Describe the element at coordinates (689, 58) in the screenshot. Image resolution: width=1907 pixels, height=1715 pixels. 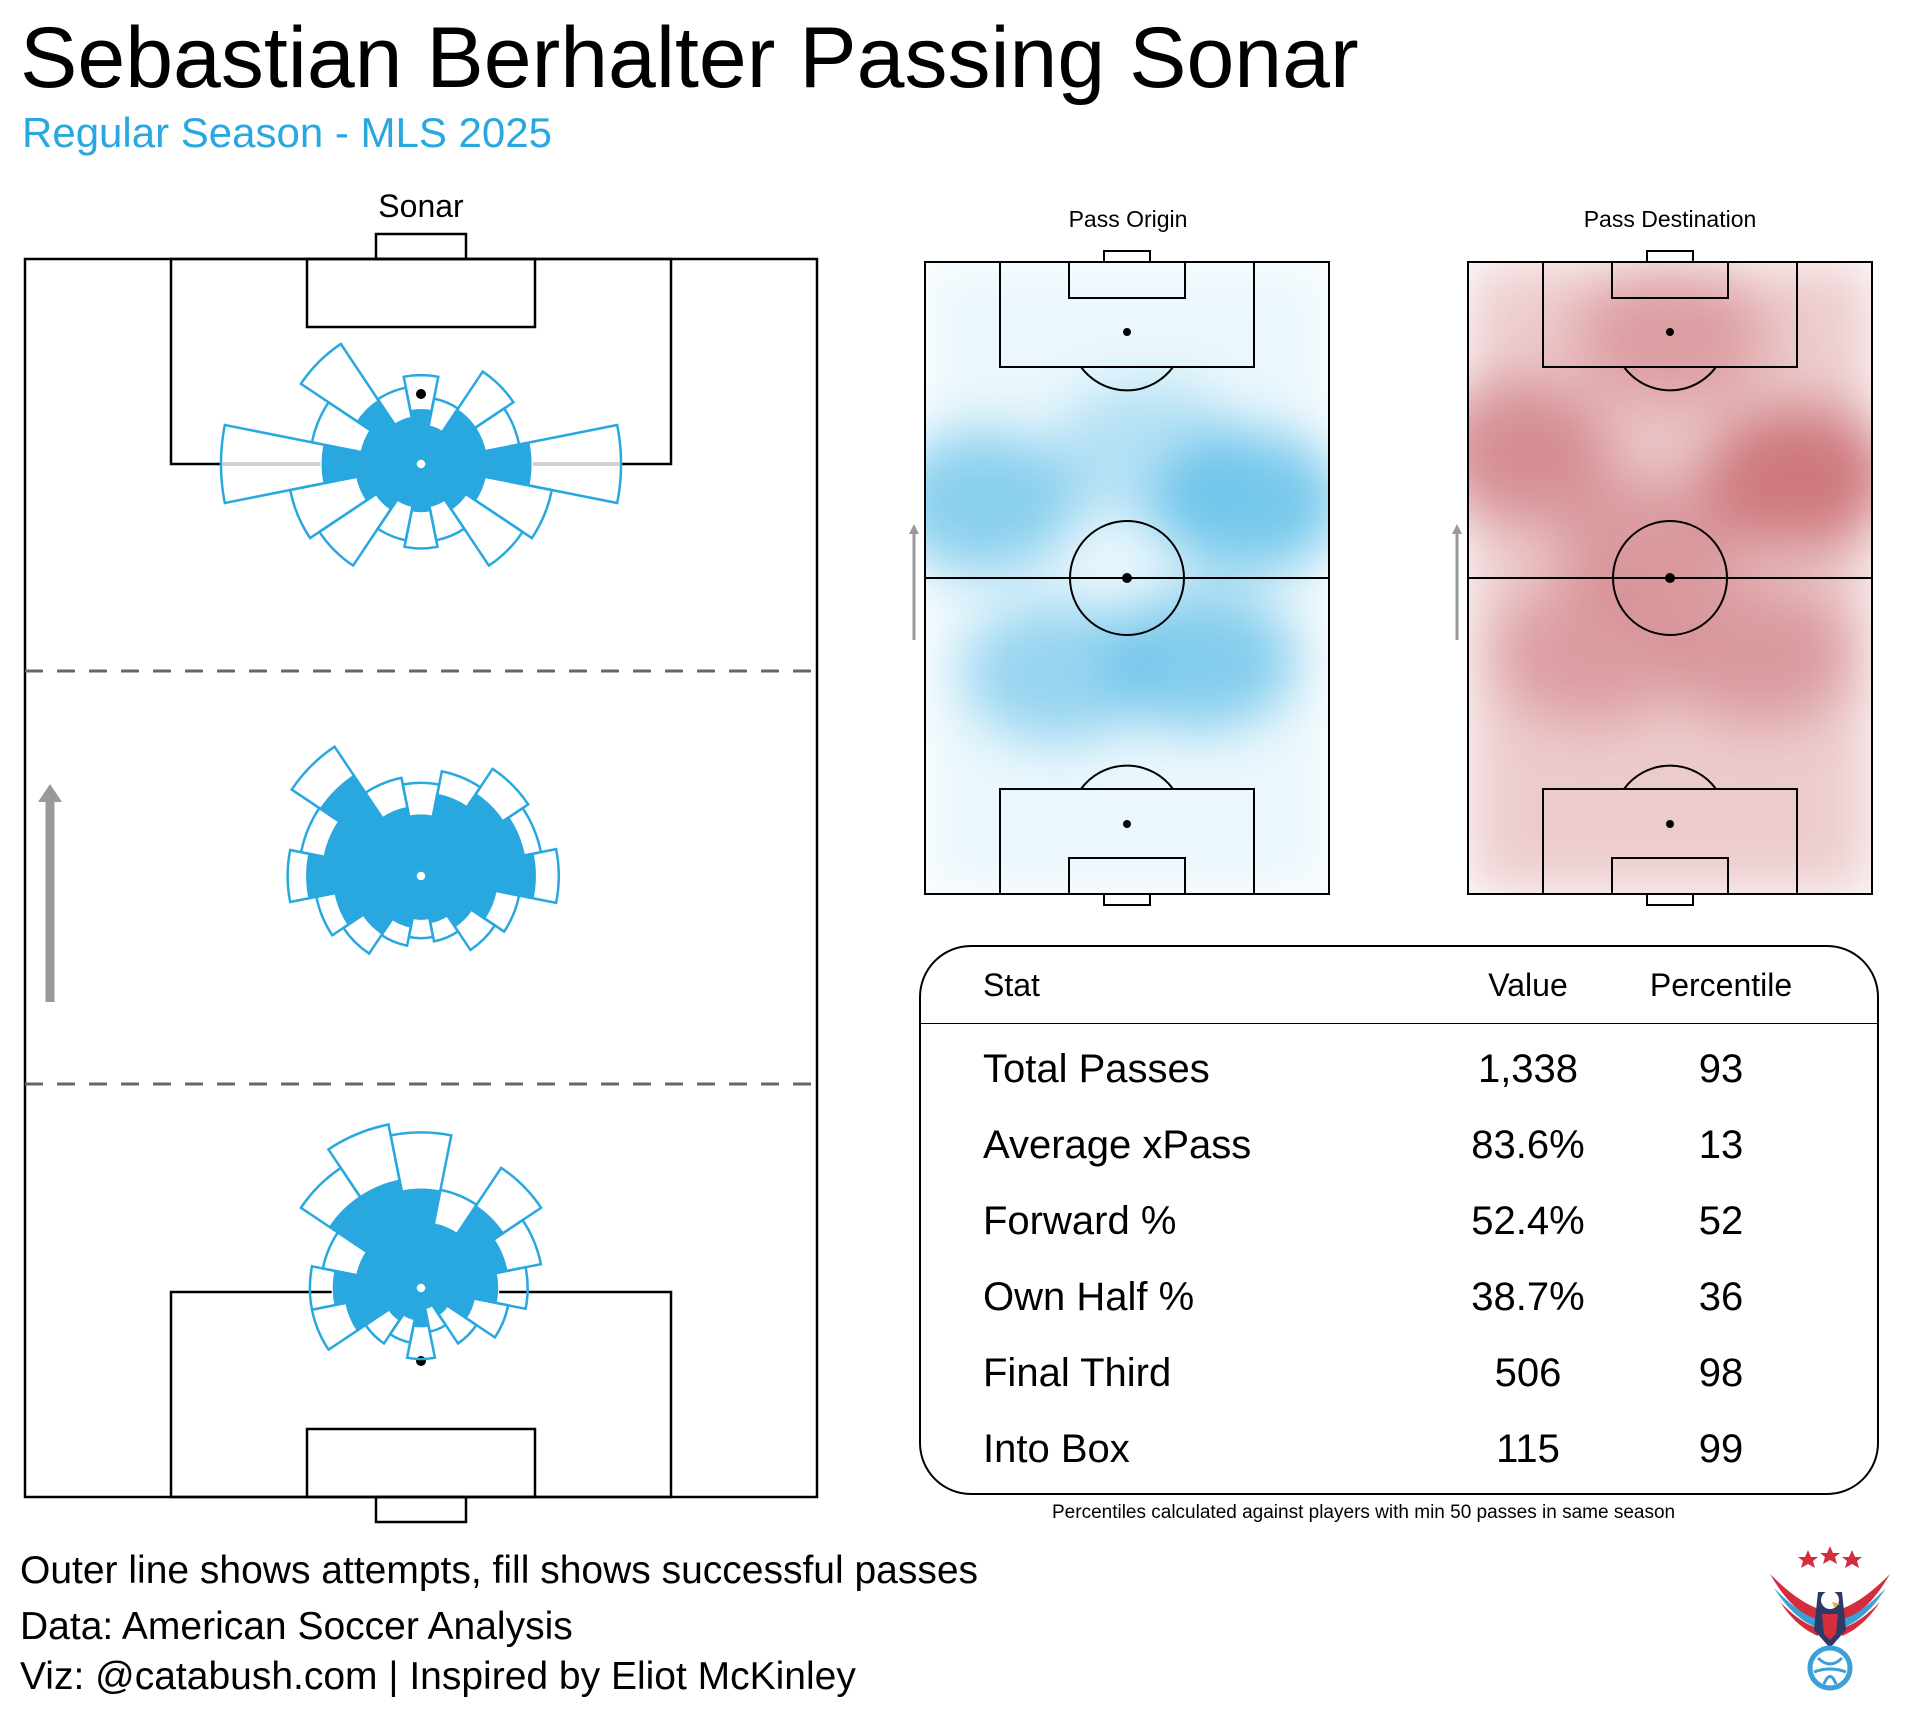
I see `page-title: Sebastian Berhalter Passing Sonar` at that location.